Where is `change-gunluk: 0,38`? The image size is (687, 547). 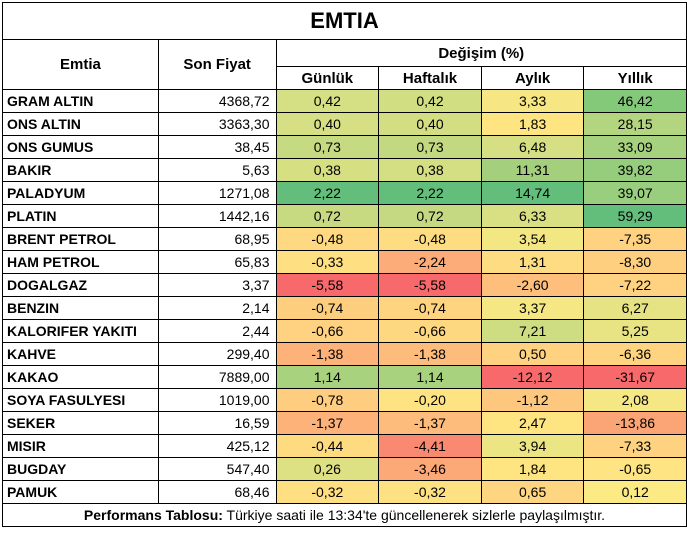
change-gunluk: 0,38 is located at coordinates (327, 170).